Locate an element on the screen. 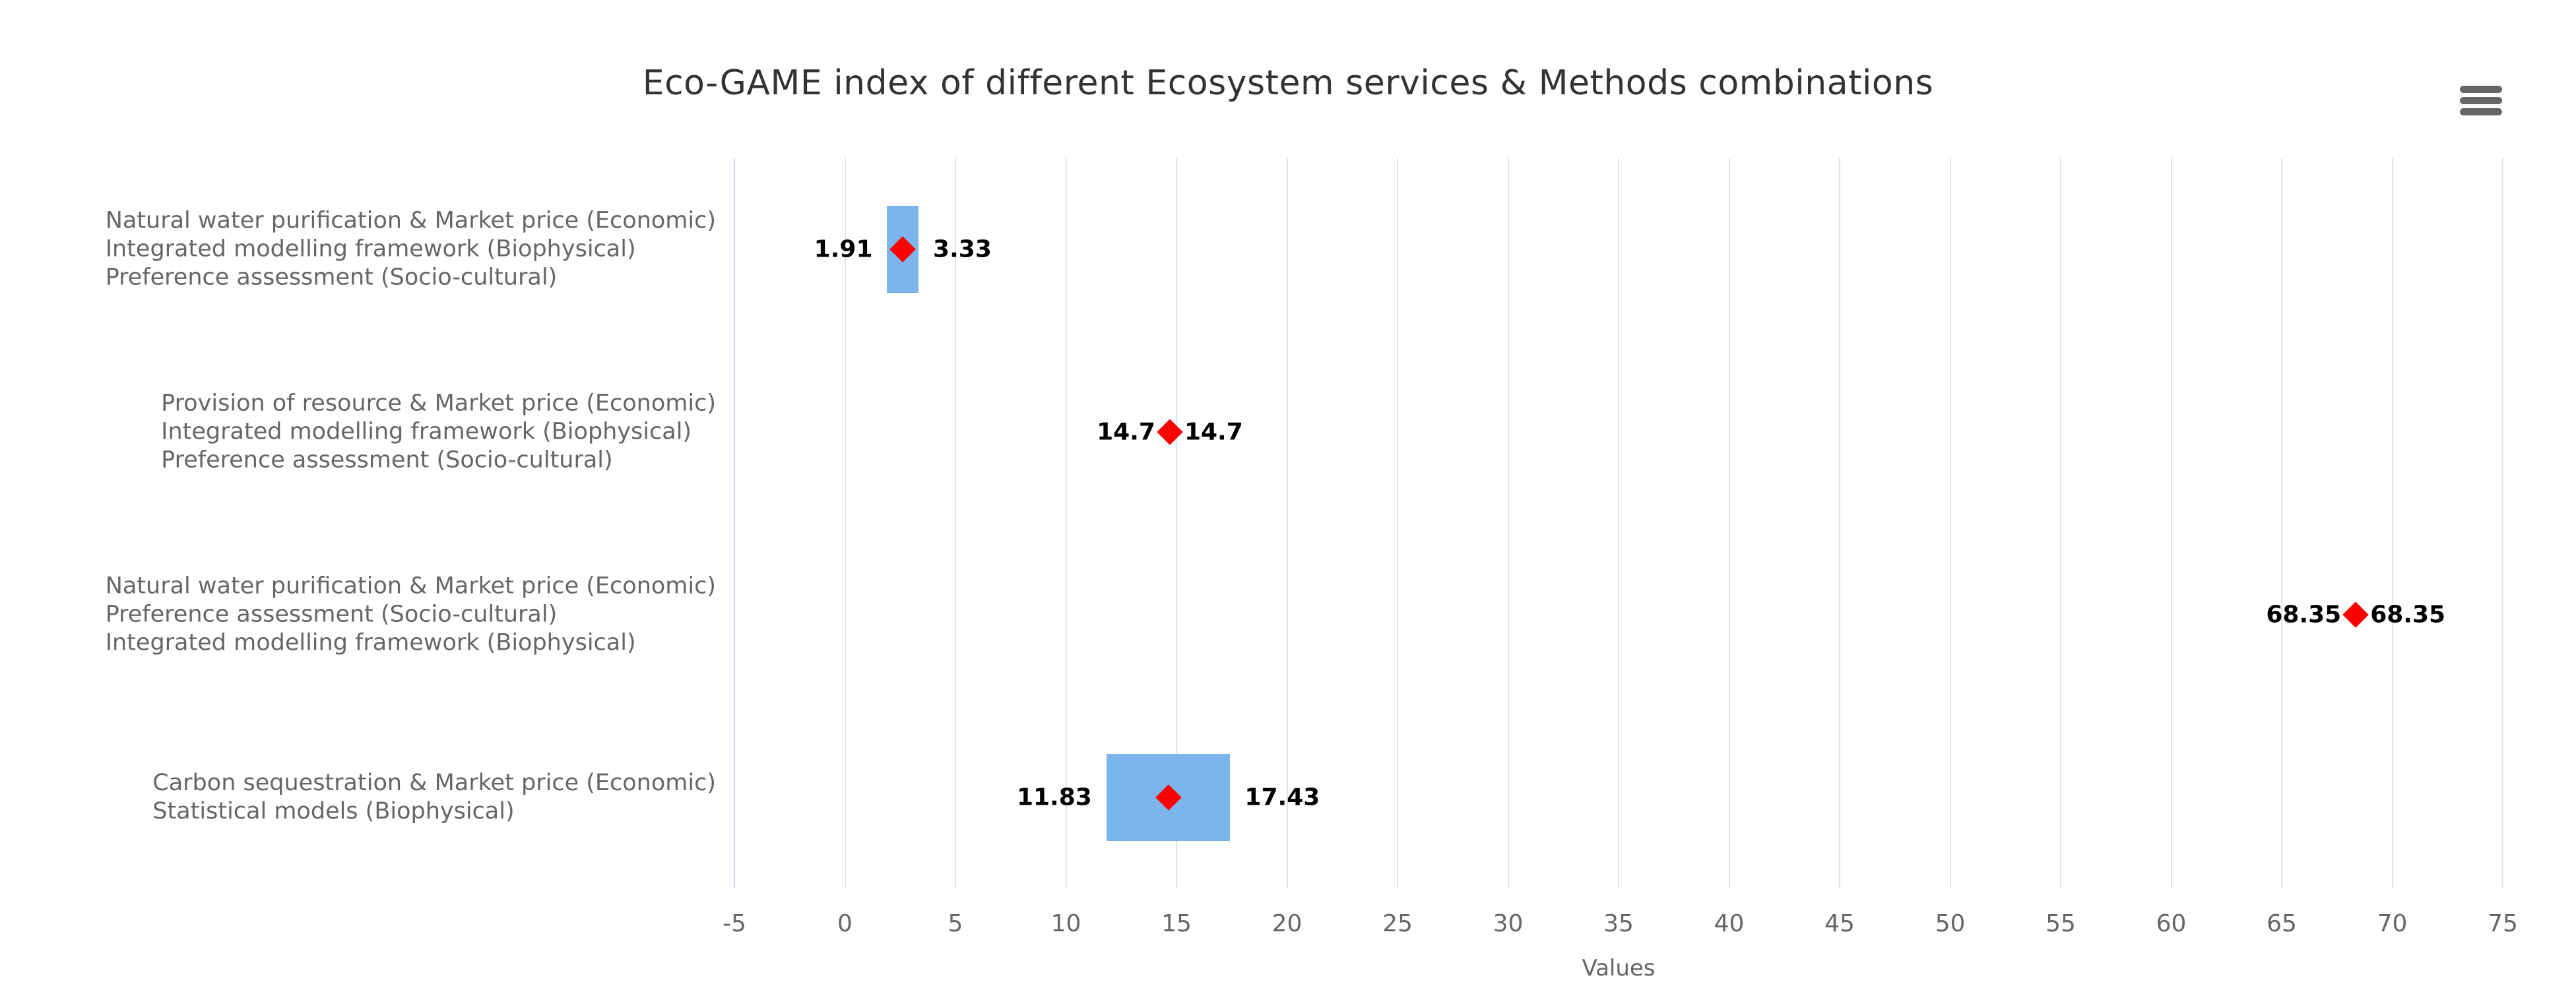 This screenshot has height=992, width=2576. x-axis-title: Values is located at coordinates (1619, 968).